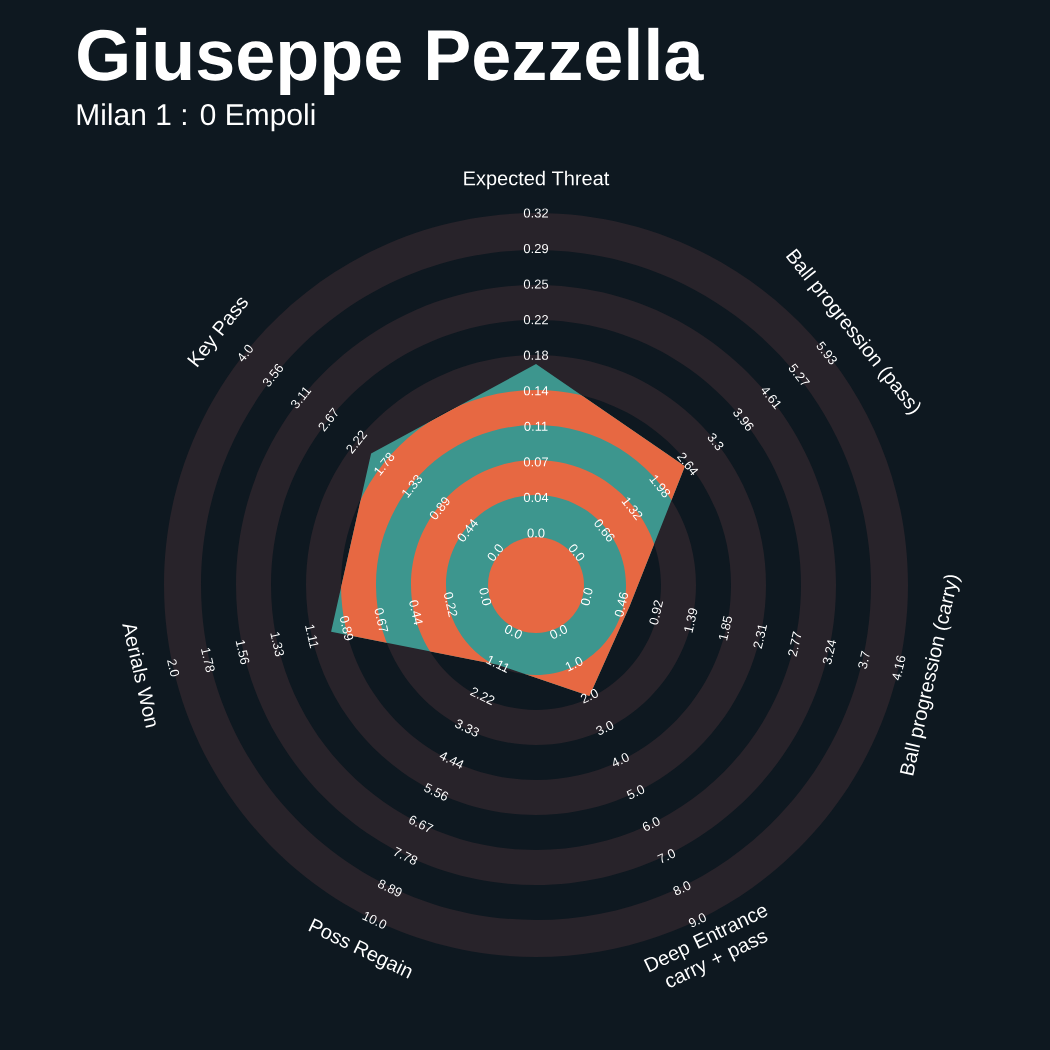 Image resolution: width=1050 pixels, height=1050 pixels. What do you see at coordinates (899, 668) in the screenshot?
I see `text: 4.16` at bounding box center [899, 668].